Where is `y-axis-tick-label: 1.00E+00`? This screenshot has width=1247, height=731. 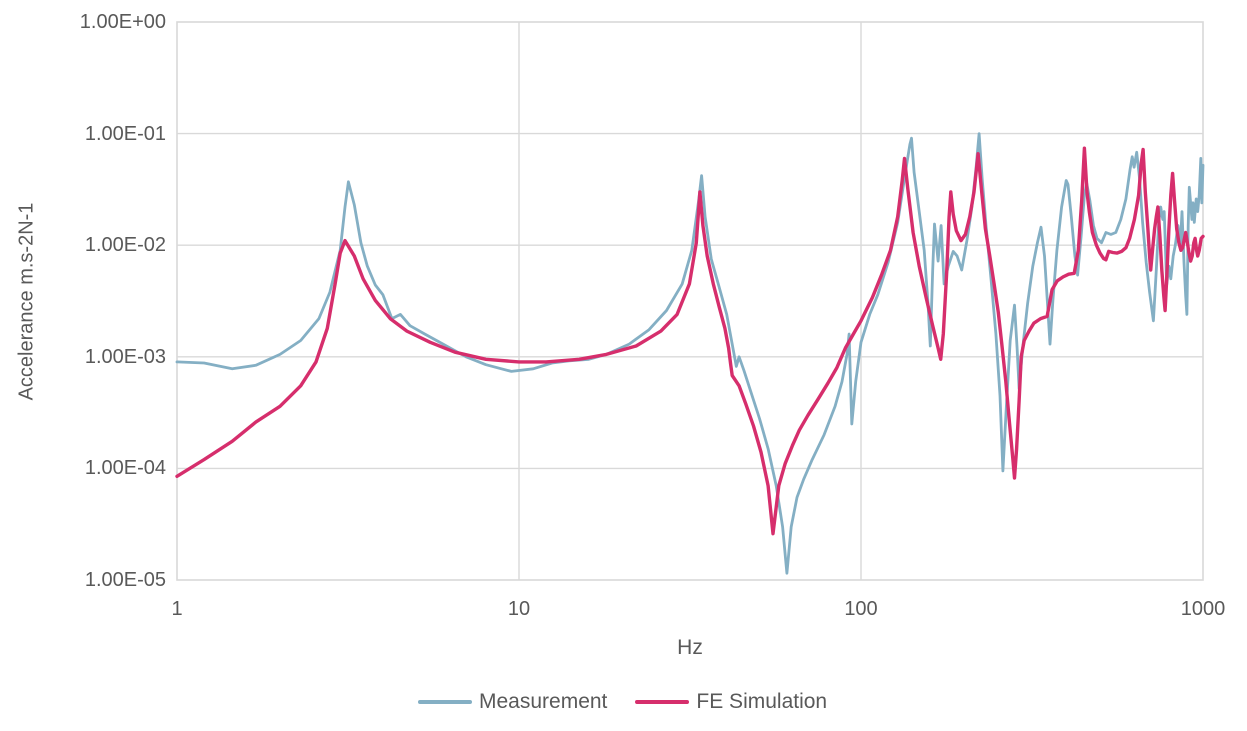 y-axis-tick-label: 1.00E+00 is located at coordinates (122, 22).